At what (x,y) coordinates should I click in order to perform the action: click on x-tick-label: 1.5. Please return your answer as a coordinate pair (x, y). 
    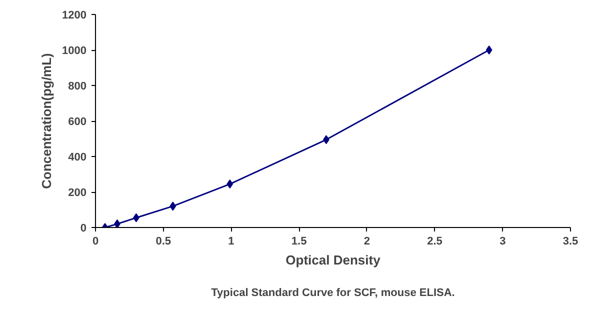
    Looking at the image, I should click on (299, 242).